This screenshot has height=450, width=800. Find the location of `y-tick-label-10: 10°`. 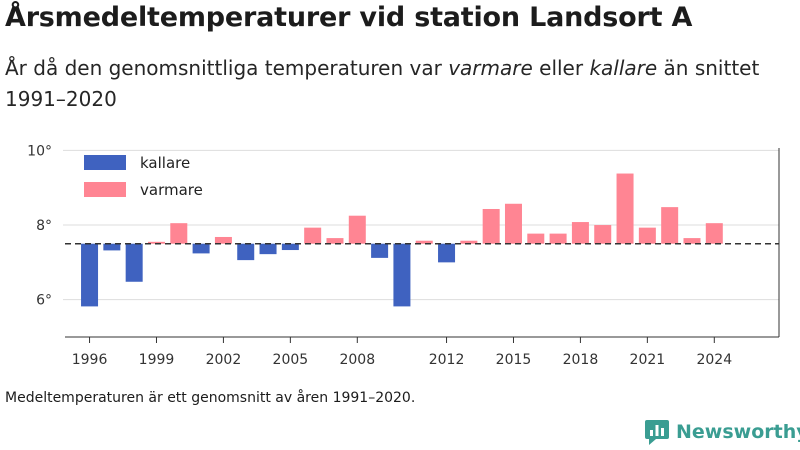

y-tick-label-10: 10° is located at coordinates (39, 151).